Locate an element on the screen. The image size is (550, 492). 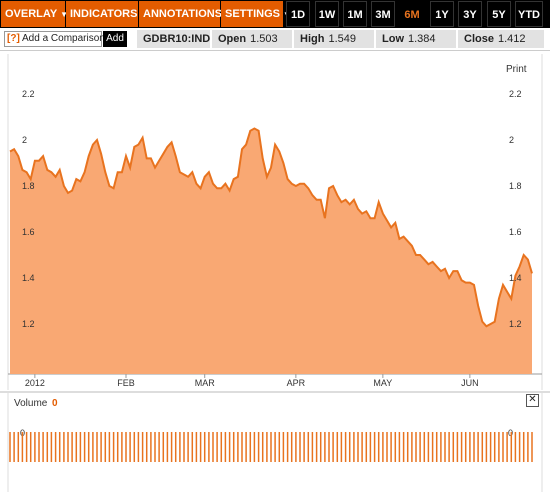
close-icon: ✕ is located at coordinates (532, 400).